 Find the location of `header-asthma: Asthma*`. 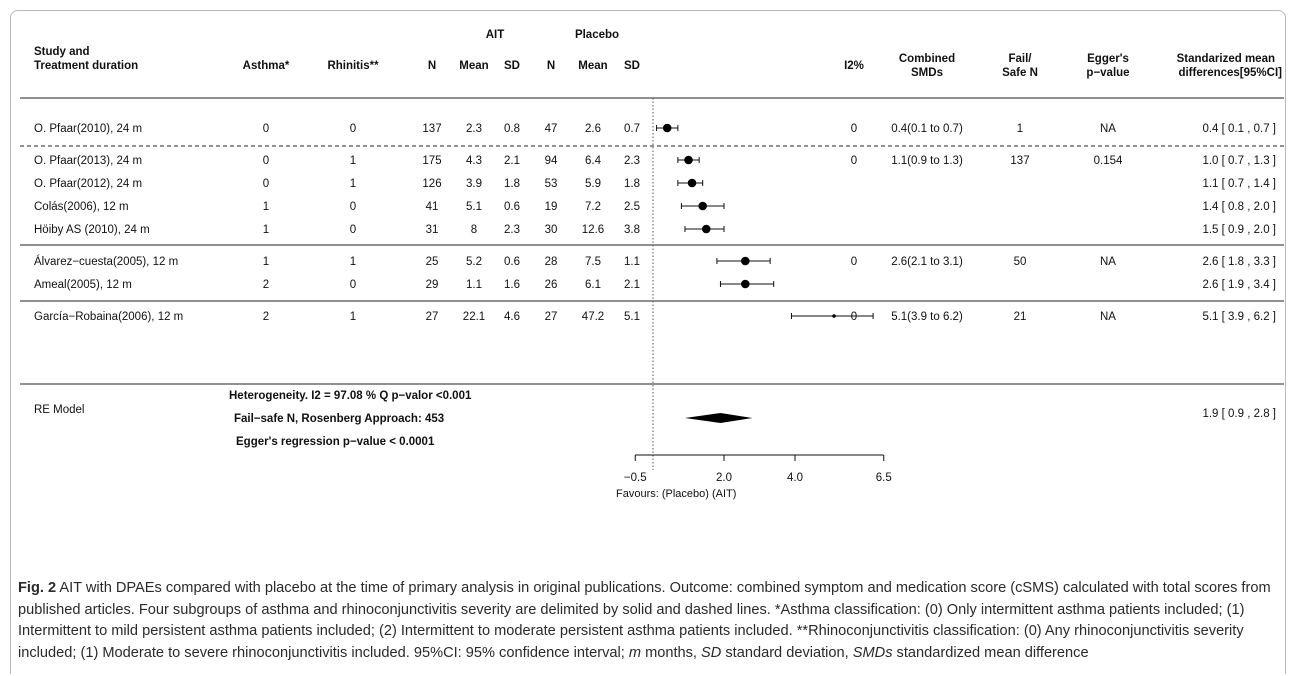

header-asthma: Asthma* is located at coordinates (266, 66).